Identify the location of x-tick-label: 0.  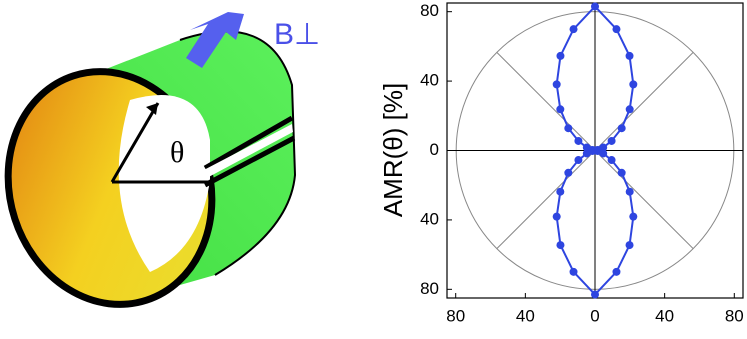
(594, 315).